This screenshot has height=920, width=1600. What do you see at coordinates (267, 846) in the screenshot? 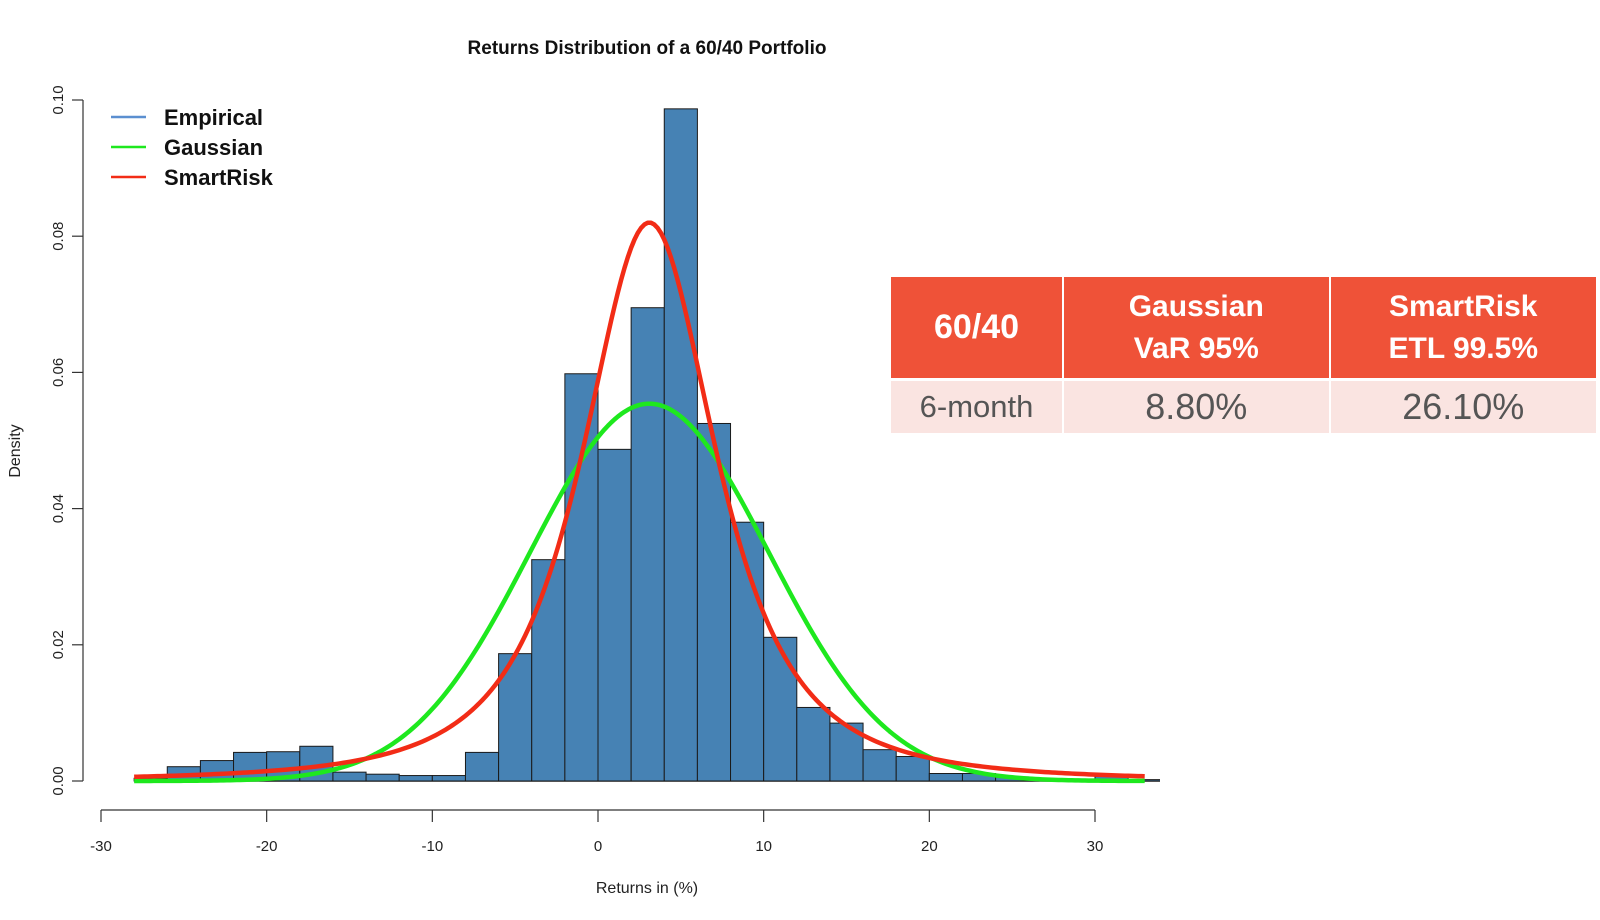
I see `x-tick-label: -20` at bounding box center [267, 846].